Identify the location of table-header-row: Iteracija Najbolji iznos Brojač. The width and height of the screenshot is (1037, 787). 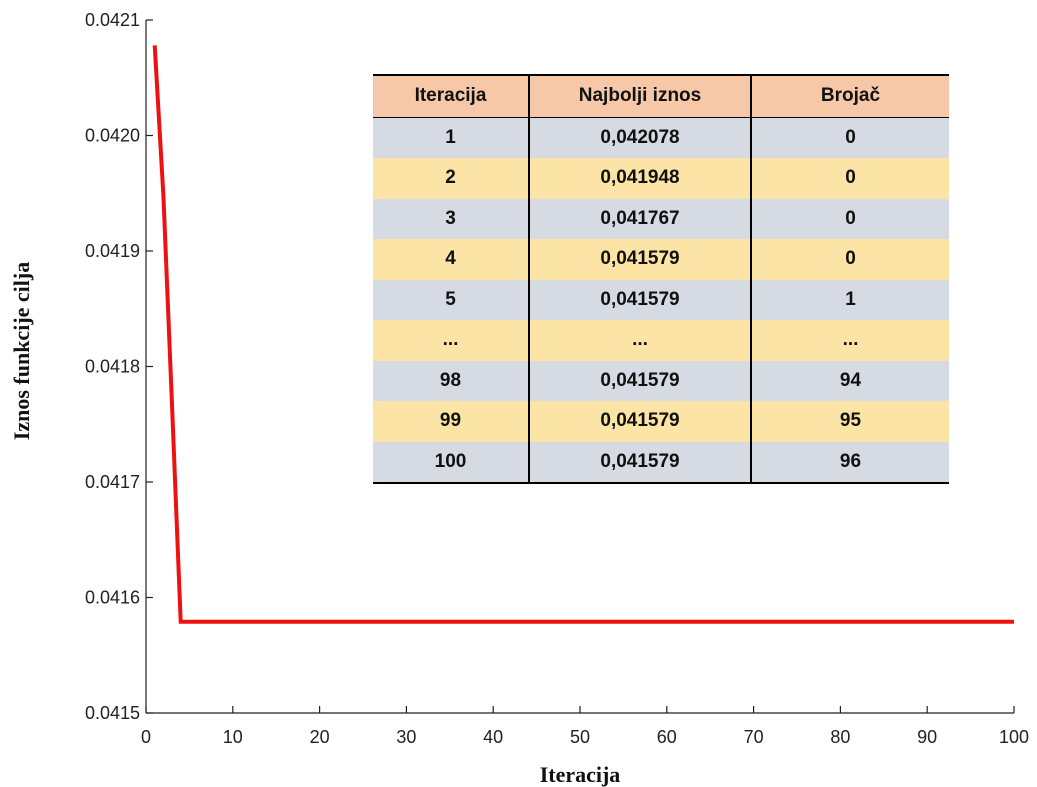
(661, 96).